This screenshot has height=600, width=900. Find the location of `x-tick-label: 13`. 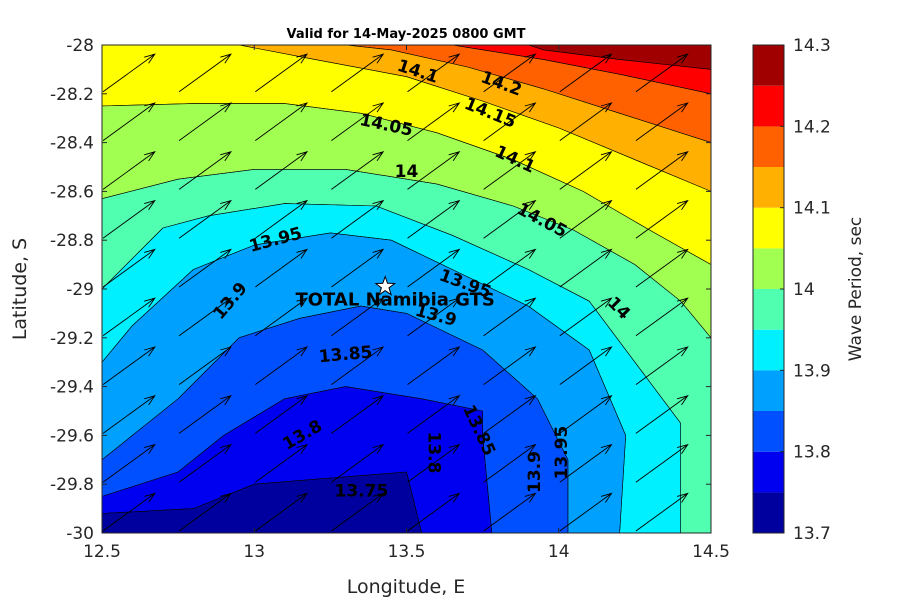

x-tick-label: 13 is located at coordinates (254, 552).